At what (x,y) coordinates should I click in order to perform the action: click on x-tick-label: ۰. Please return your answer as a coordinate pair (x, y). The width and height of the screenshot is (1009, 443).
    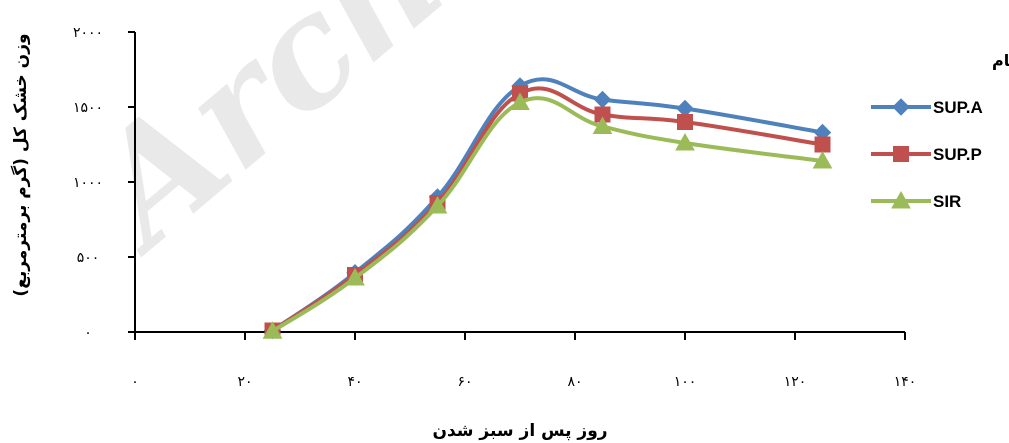
    Looking at the image, I should click on (135, 382).